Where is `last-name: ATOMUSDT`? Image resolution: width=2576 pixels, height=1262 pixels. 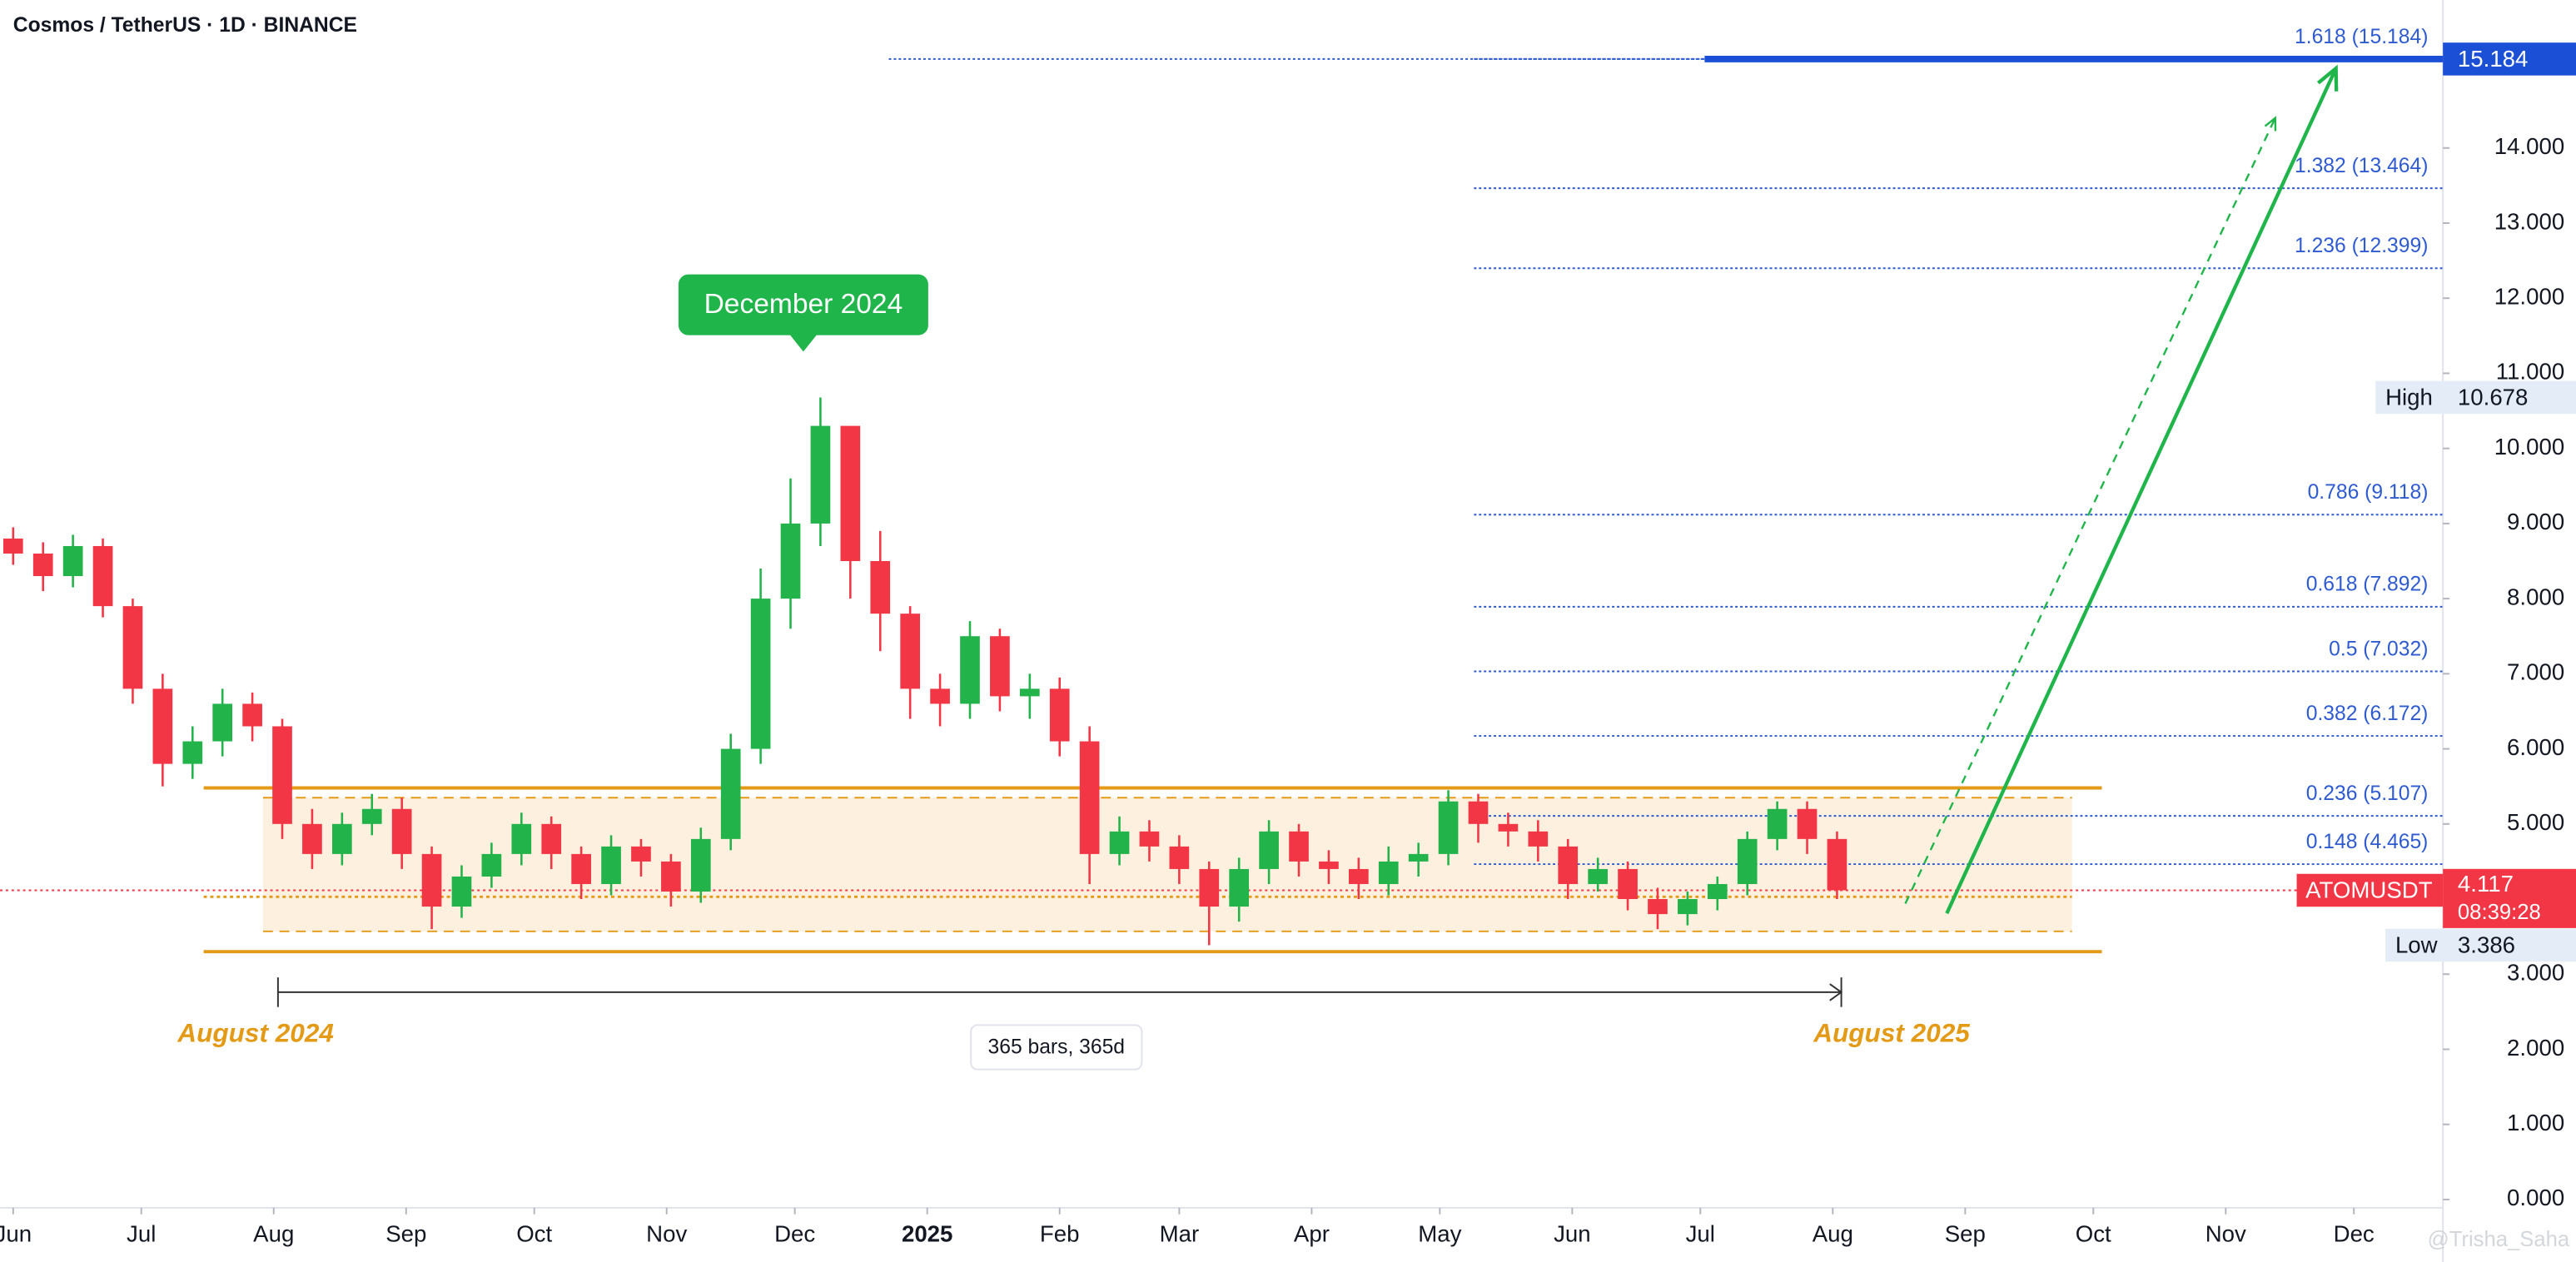
last-name: ATOMUSDT is located at coordinates (2369, 890).